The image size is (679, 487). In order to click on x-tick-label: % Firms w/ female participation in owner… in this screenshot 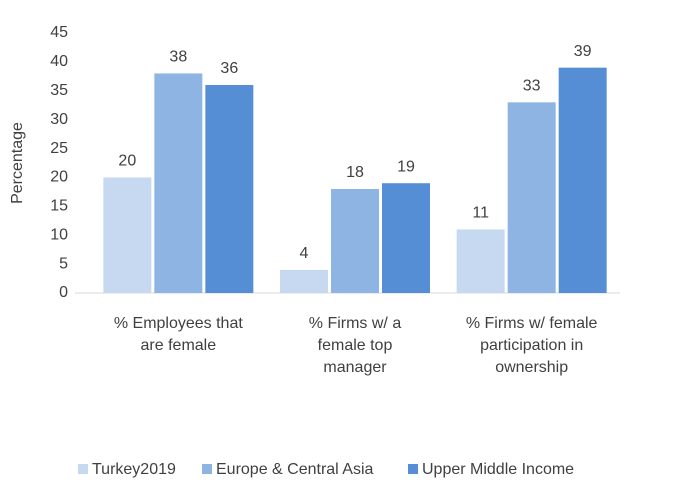, I will do `click(531, 345)`.